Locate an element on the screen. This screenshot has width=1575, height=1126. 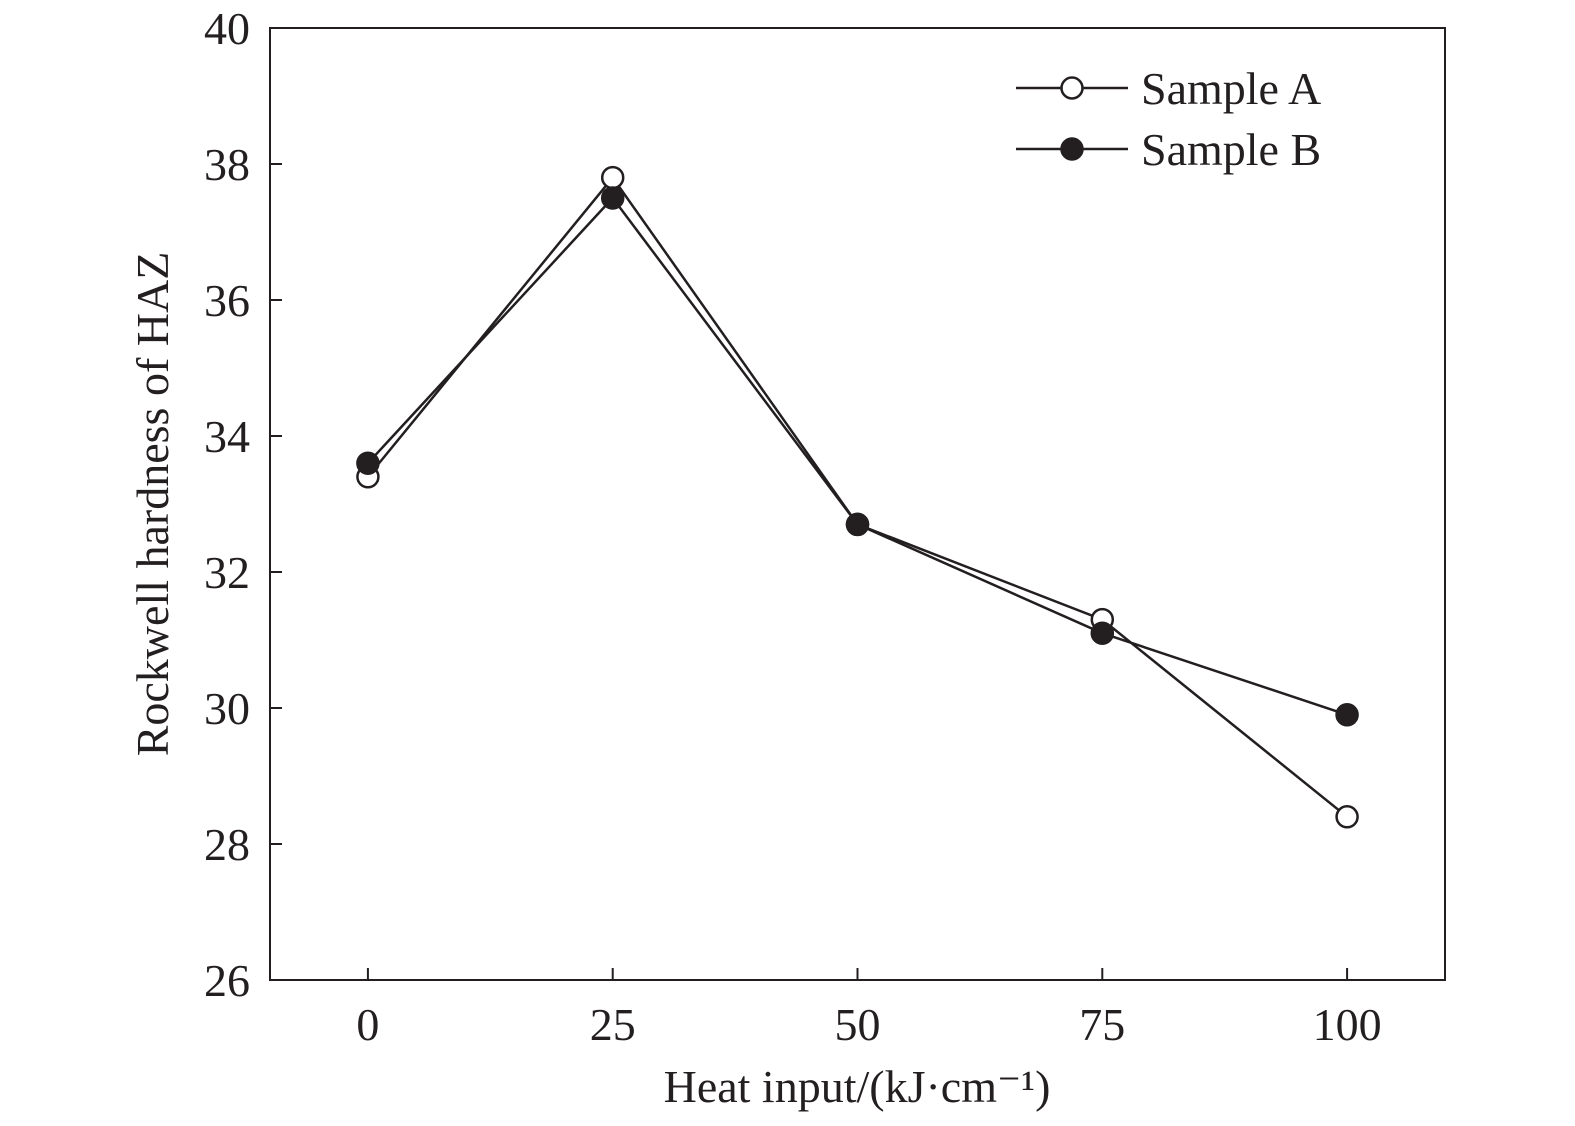
x-axis-title-text: Heat input/(kJ·cm⁻¹) is located at coordinates (857, 1086).